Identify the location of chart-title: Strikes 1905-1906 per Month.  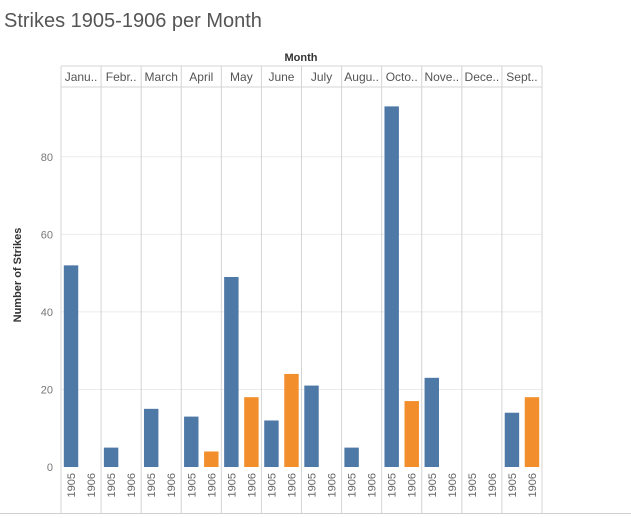
(133, 21).